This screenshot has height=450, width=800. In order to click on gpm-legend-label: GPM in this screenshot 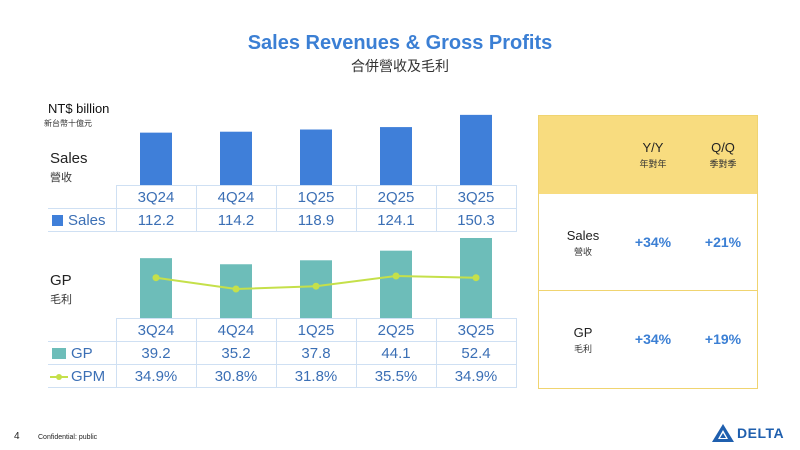, I will do `click(88, 376)`.